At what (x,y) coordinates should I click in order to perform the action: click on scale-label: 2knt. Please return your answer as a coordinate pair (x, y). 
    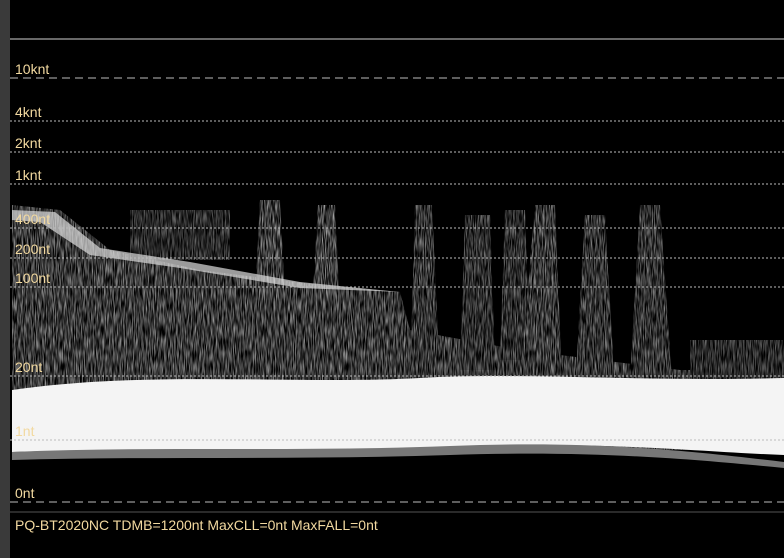
    Looking at the image, I should click on (28, 143).